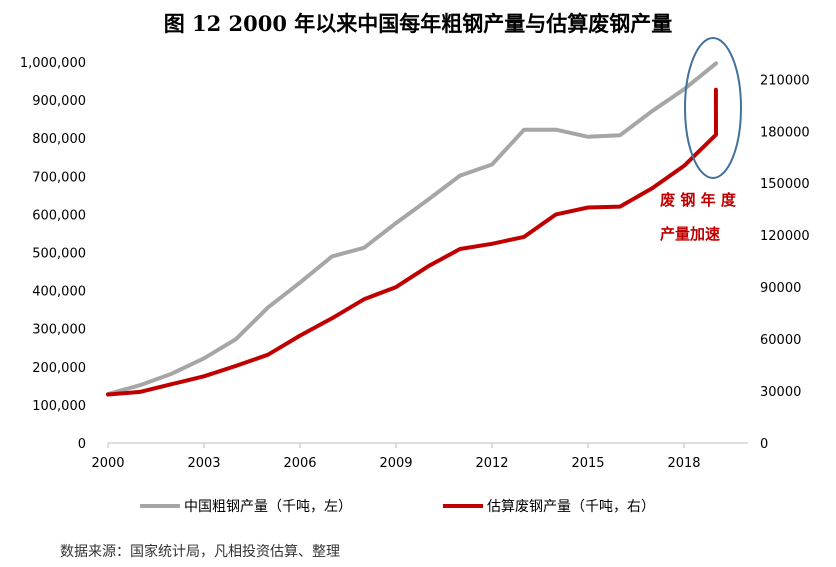 Image resolution: width=836 pixels, height=567 pixels. What do you see at coordinates (780, 392) in the screenshot?
I see `y-right-tick-label: 30000` at bounding box center [780, 392].